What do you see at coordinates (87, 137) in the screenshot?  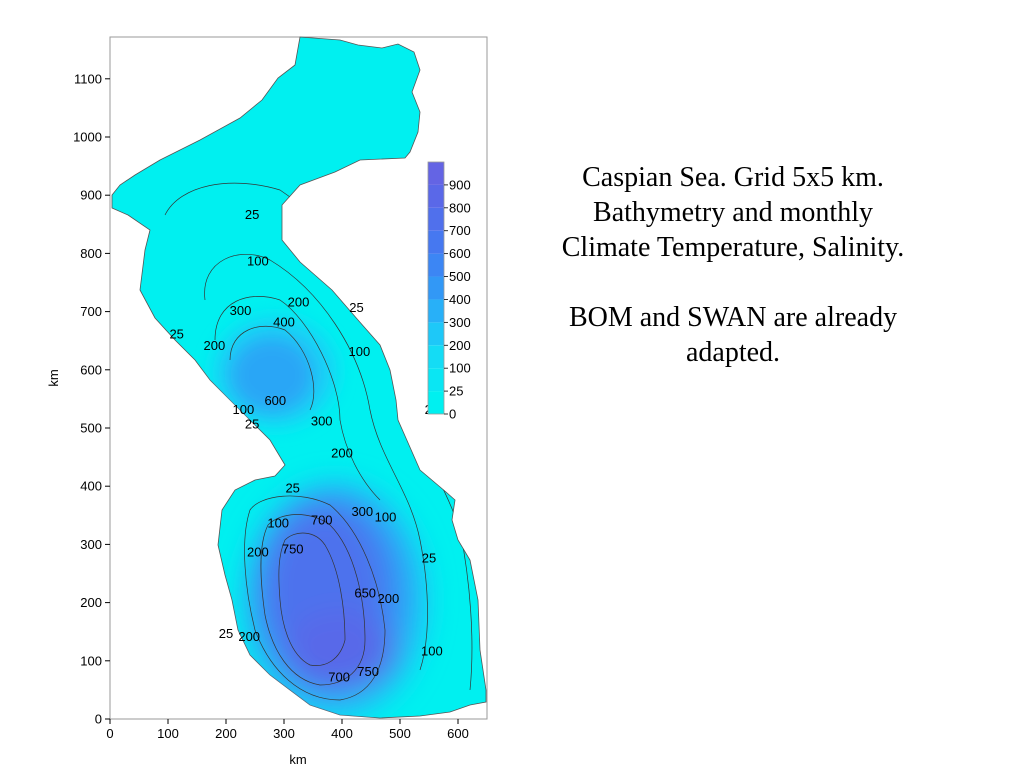 I see `y-tick-label: 1000` at bounding box center [87, 137].